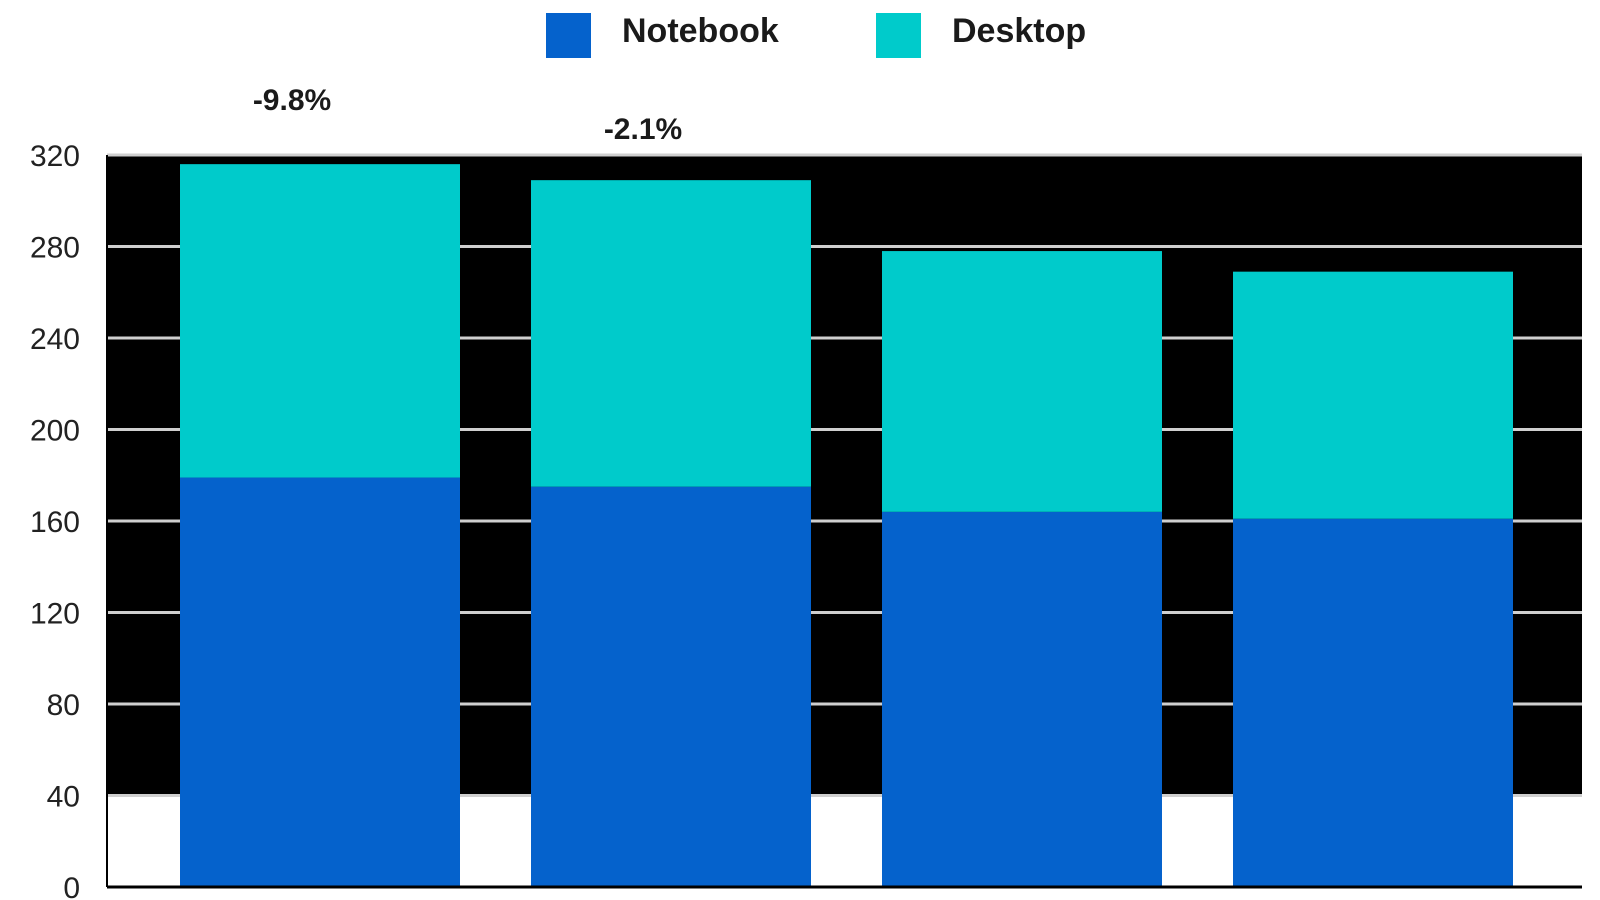 Image resolution: width=1600 pixels, height=900 pixels. I want to click on legend-label-notebook: Notebook, so click(700, 31).